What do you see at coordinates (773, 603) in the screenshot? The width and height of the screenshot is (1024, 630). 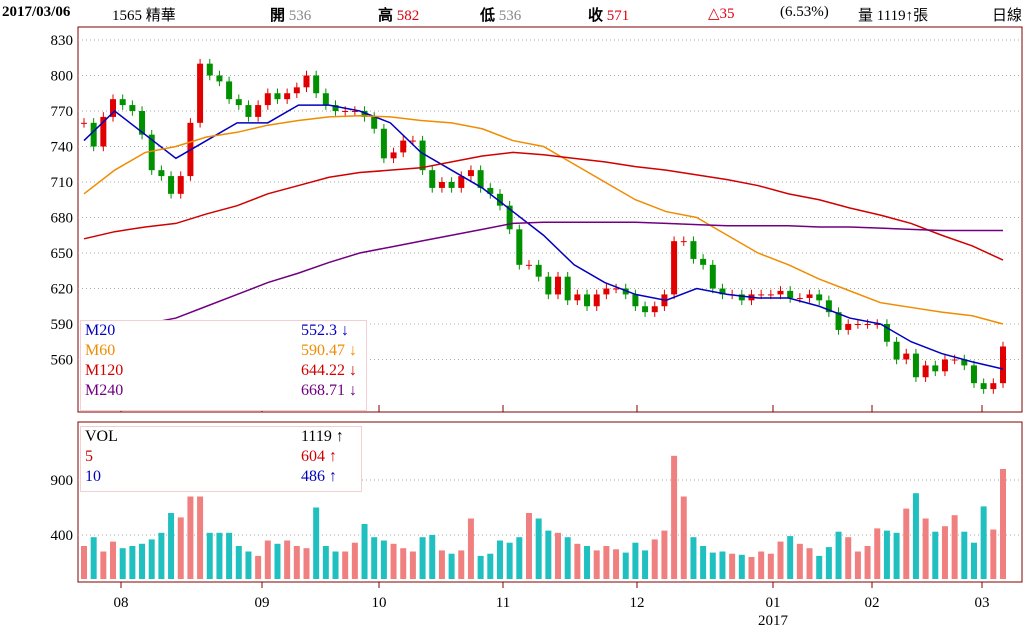 I see `x-tick-label: 01` at bounding box center [773, 603].